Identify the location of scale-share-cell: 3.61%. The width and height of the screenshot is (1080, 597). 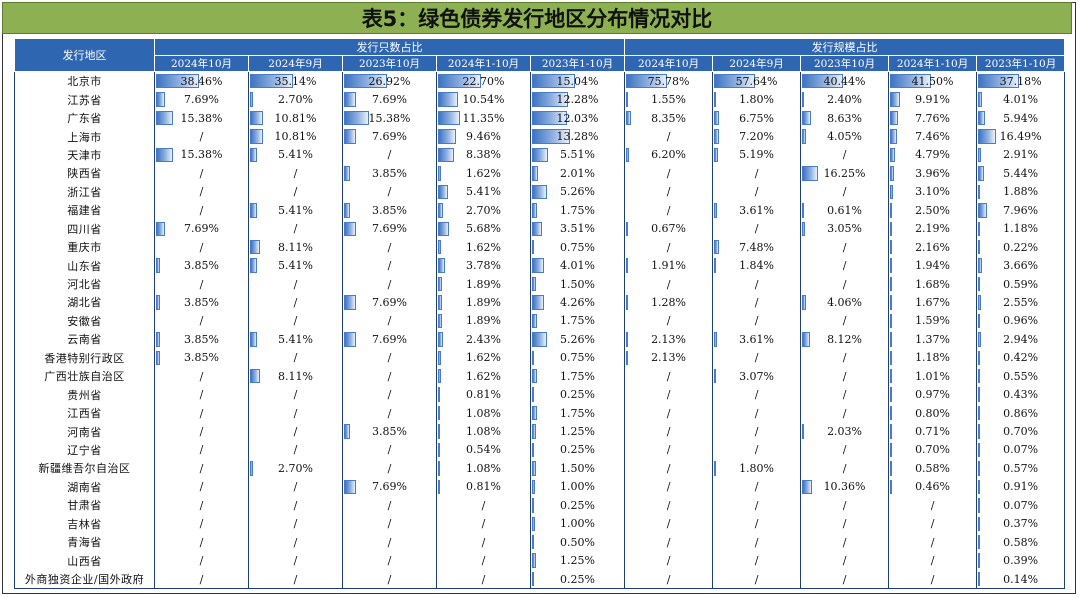
(757, 210).